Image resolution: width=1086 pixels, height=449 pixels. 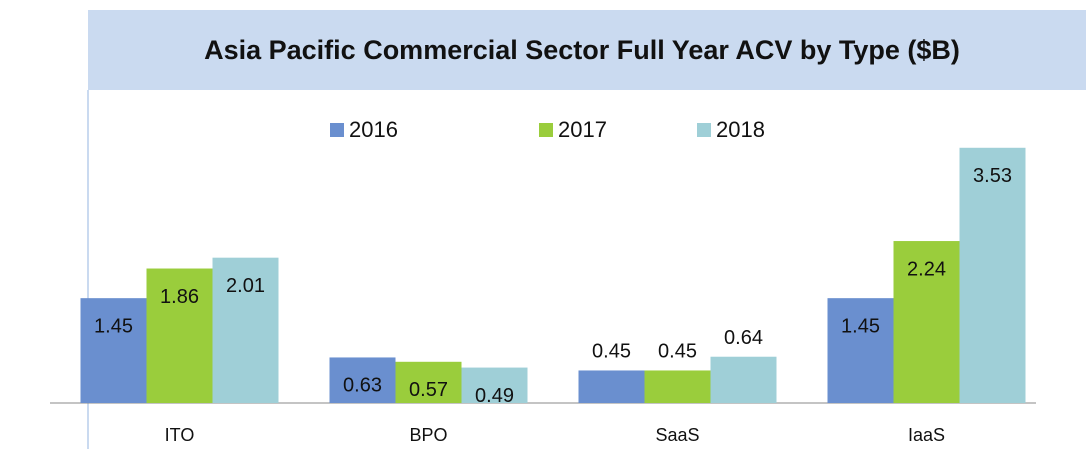 I want to click on data-label: 0.57, so click(x=428, y=390).